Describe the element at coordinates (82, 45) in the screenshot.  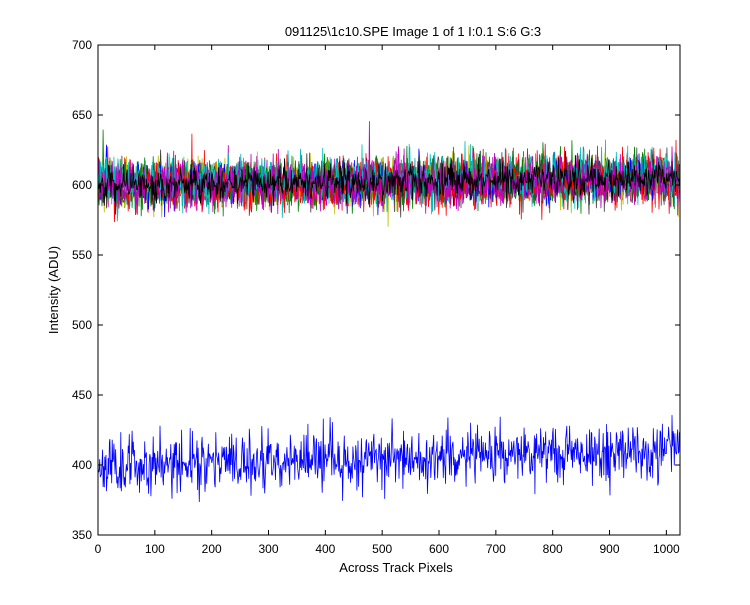
I see `y-tick-label: 700` at that location.